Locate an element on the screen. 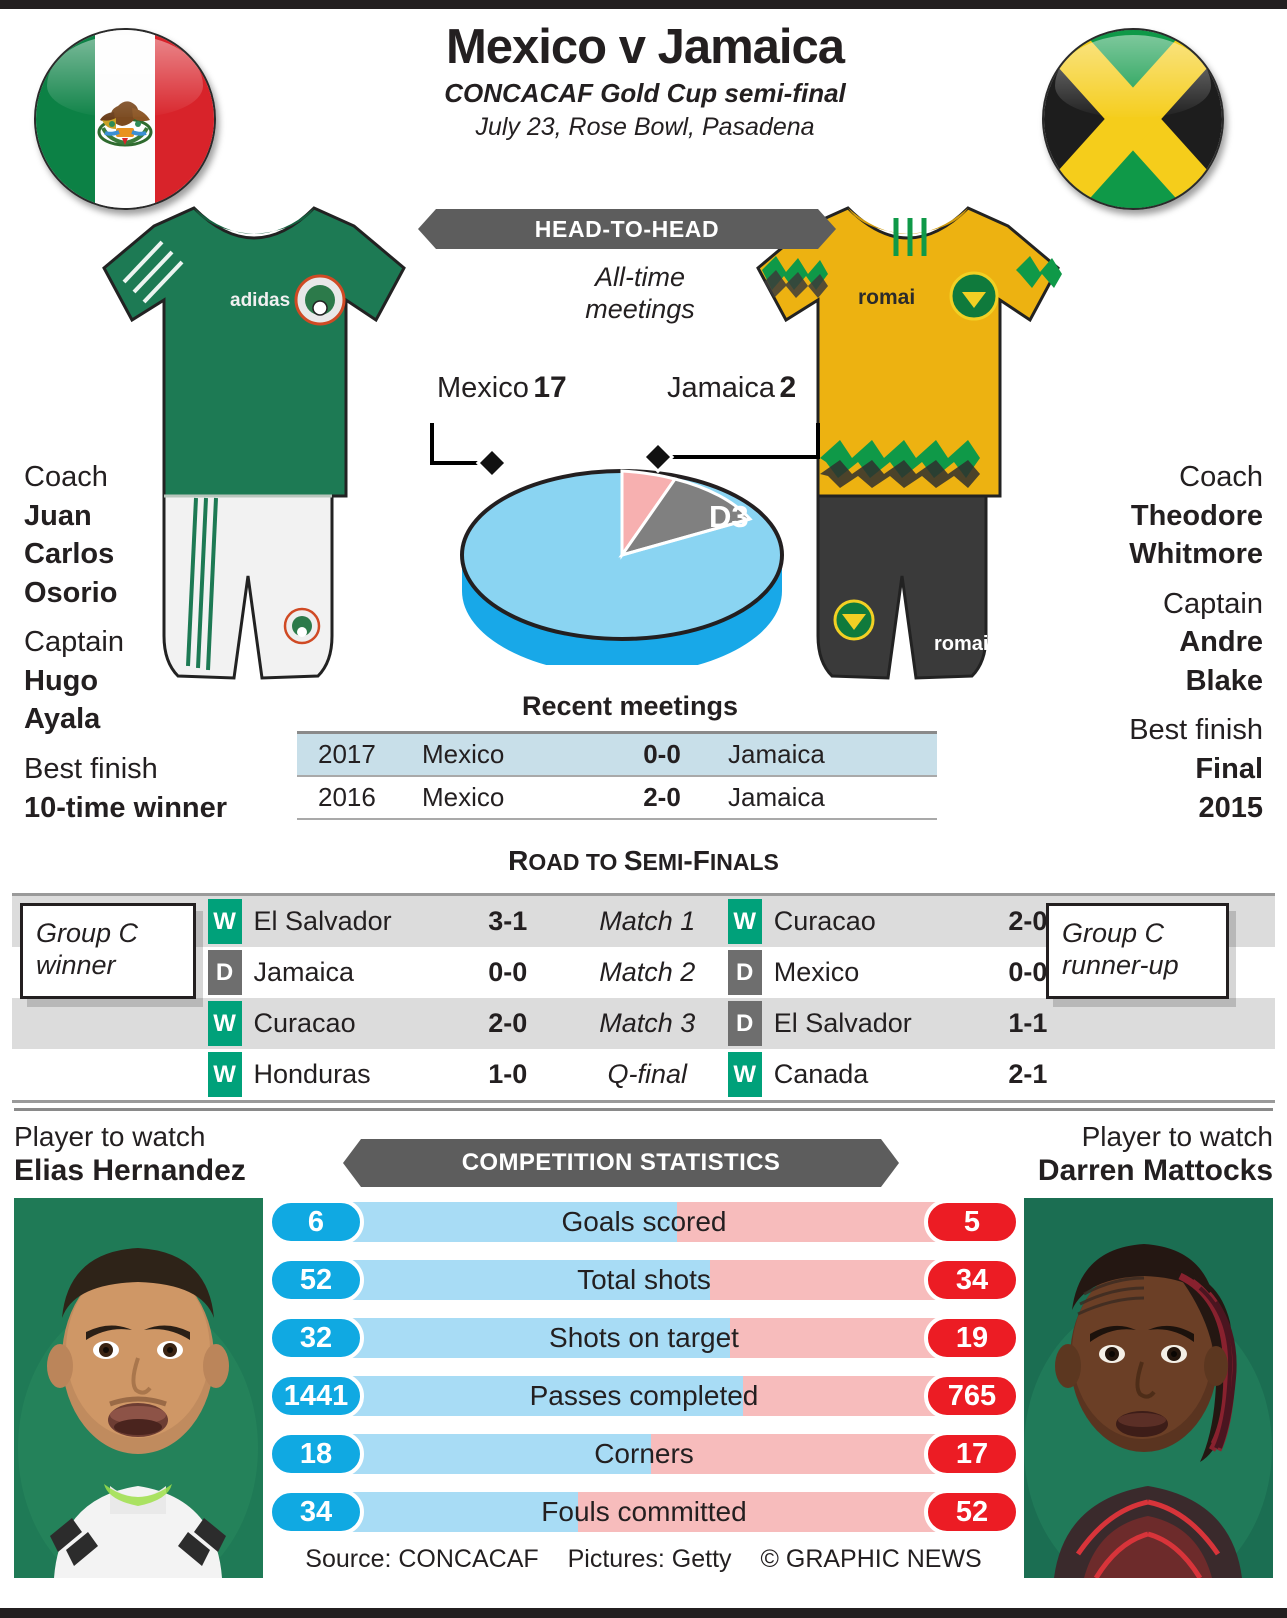  mexico-coach-name-1: Juan is located at coordinates (58, 515).